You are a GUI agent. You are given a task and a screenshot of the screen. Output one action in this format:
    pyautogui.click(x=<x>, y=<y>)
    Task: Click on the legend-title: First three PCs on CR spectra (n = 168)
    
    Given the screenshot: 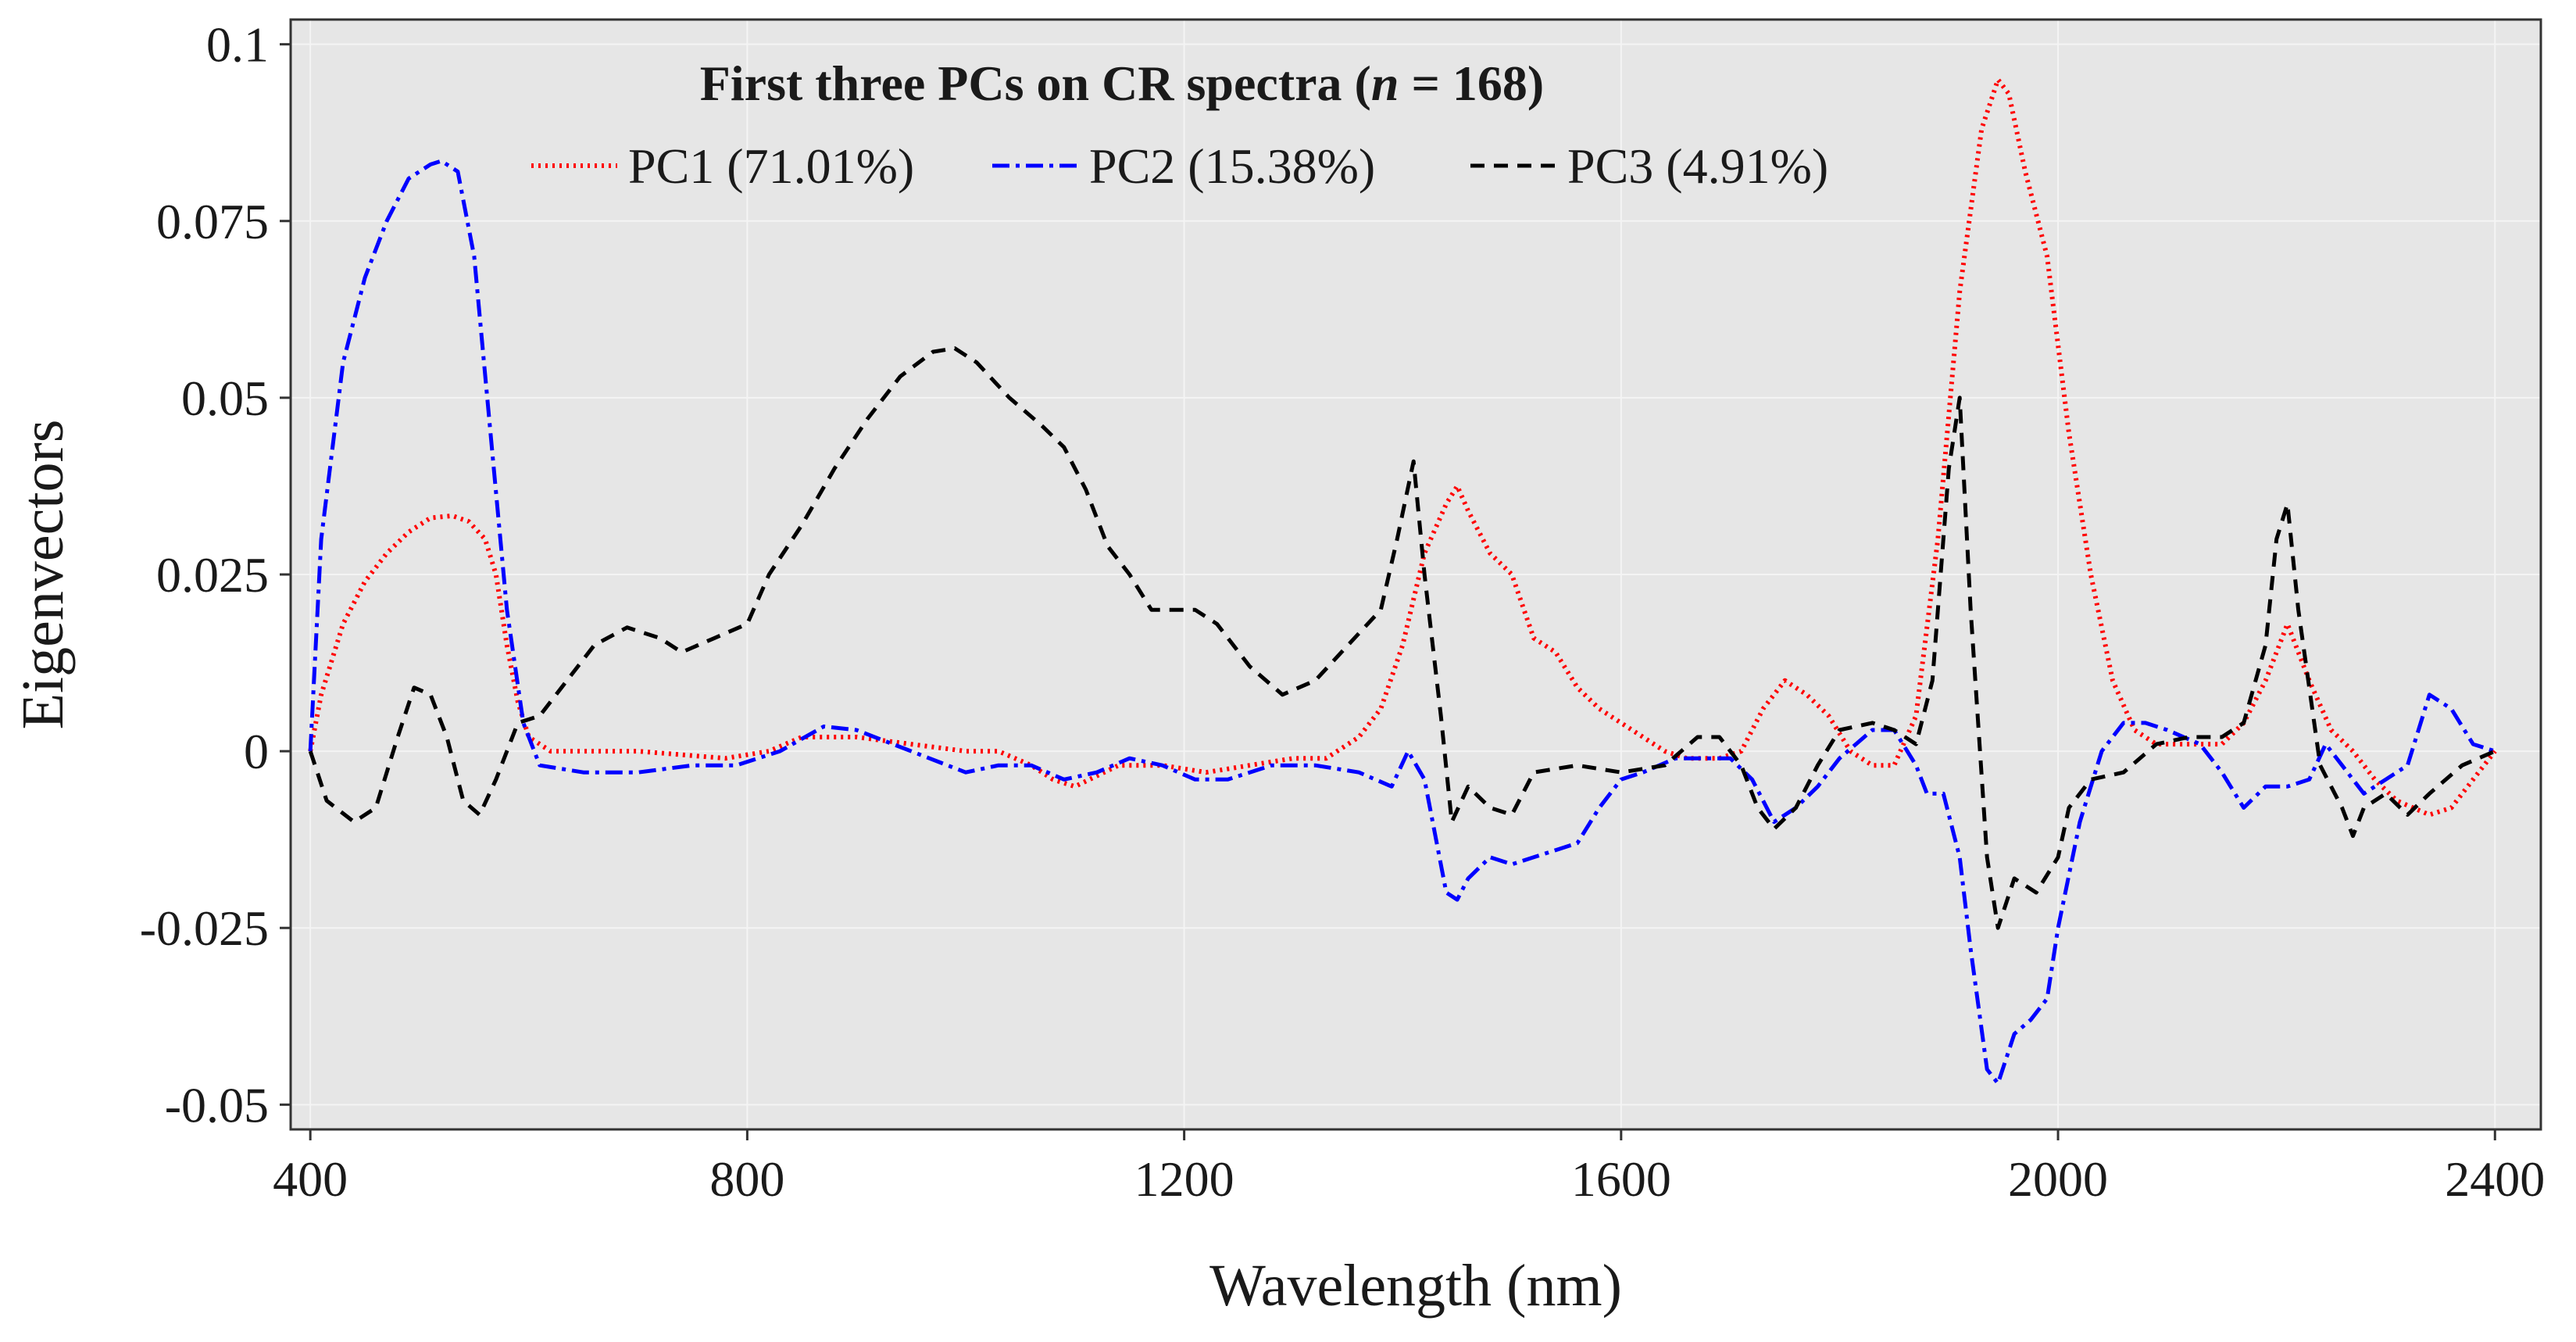 What is the action you would take?
    pyautogui.click(x=1122, y=83)
    